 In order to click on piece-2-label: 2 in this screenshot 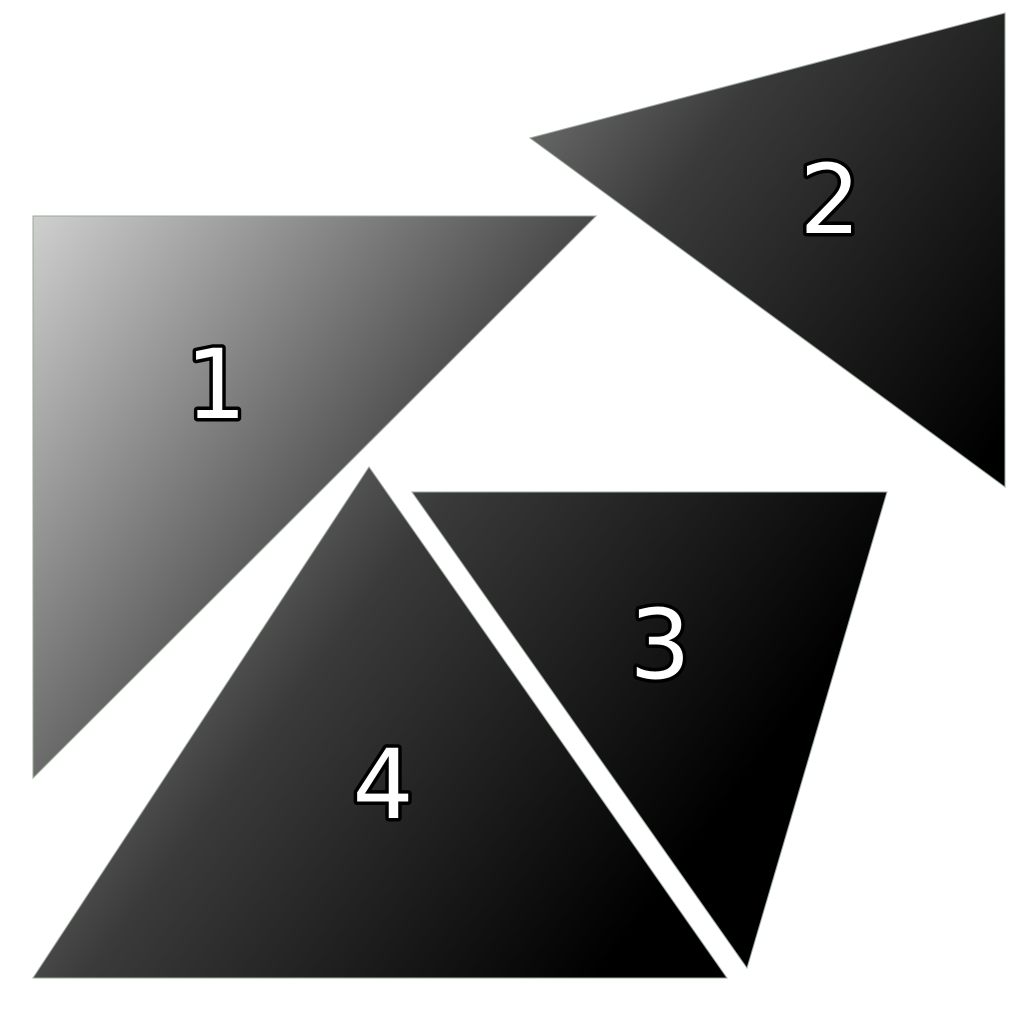, I will do `click(829, 200)`.